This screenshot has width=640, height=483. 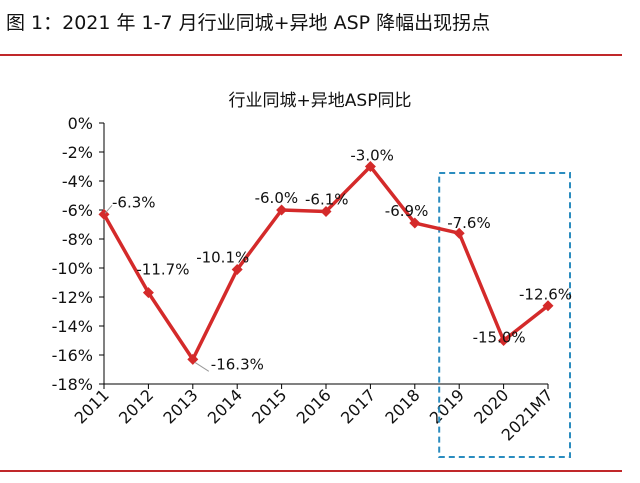 What do you see at coordinates (358, 406) in the screenshot?
I see `x-tick-label: 2017` at bounding box center [358, 406].